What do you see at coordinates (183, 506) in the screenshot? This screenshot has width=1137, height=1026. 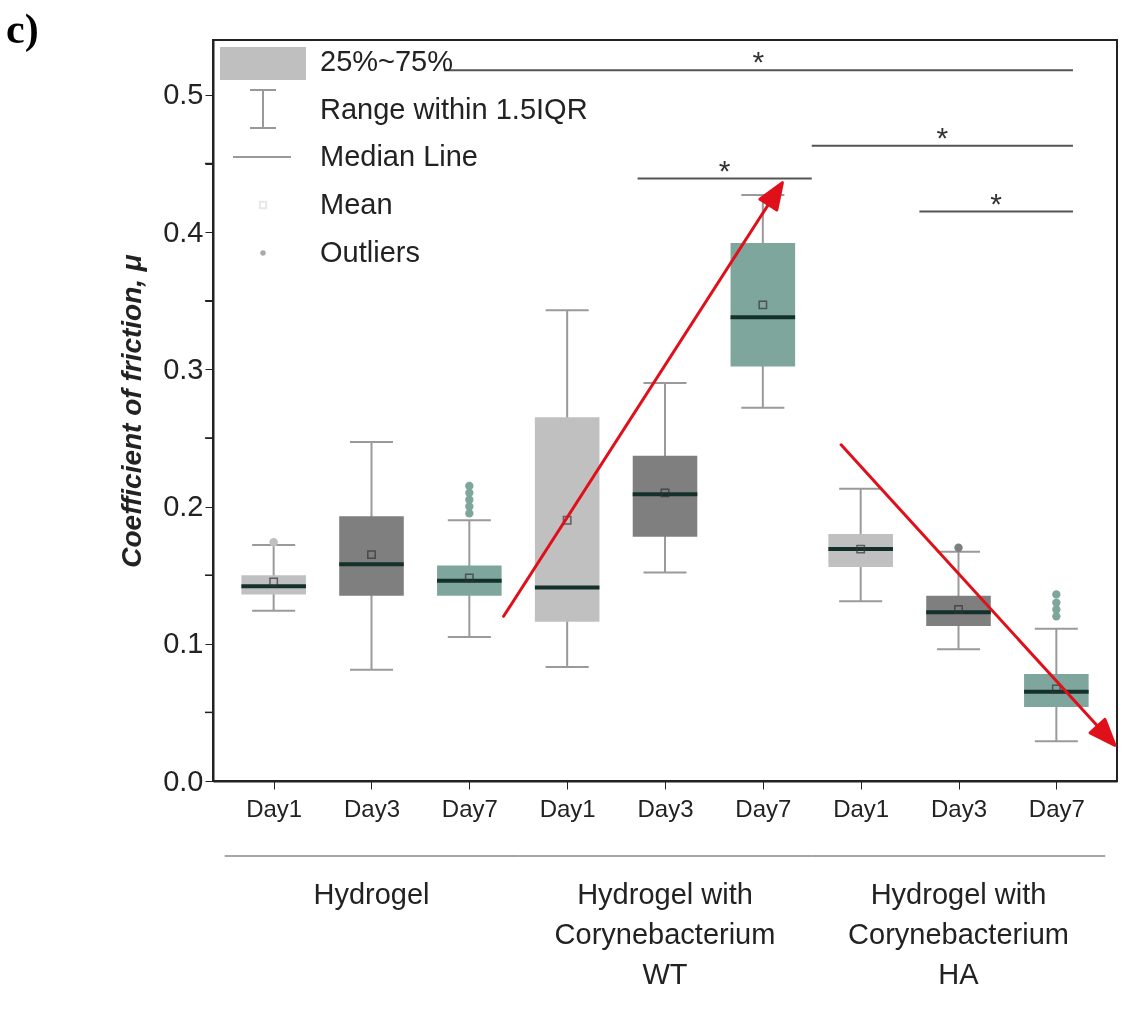 I see `y-tick-label: 0.2` at bounding box center [183, 506].